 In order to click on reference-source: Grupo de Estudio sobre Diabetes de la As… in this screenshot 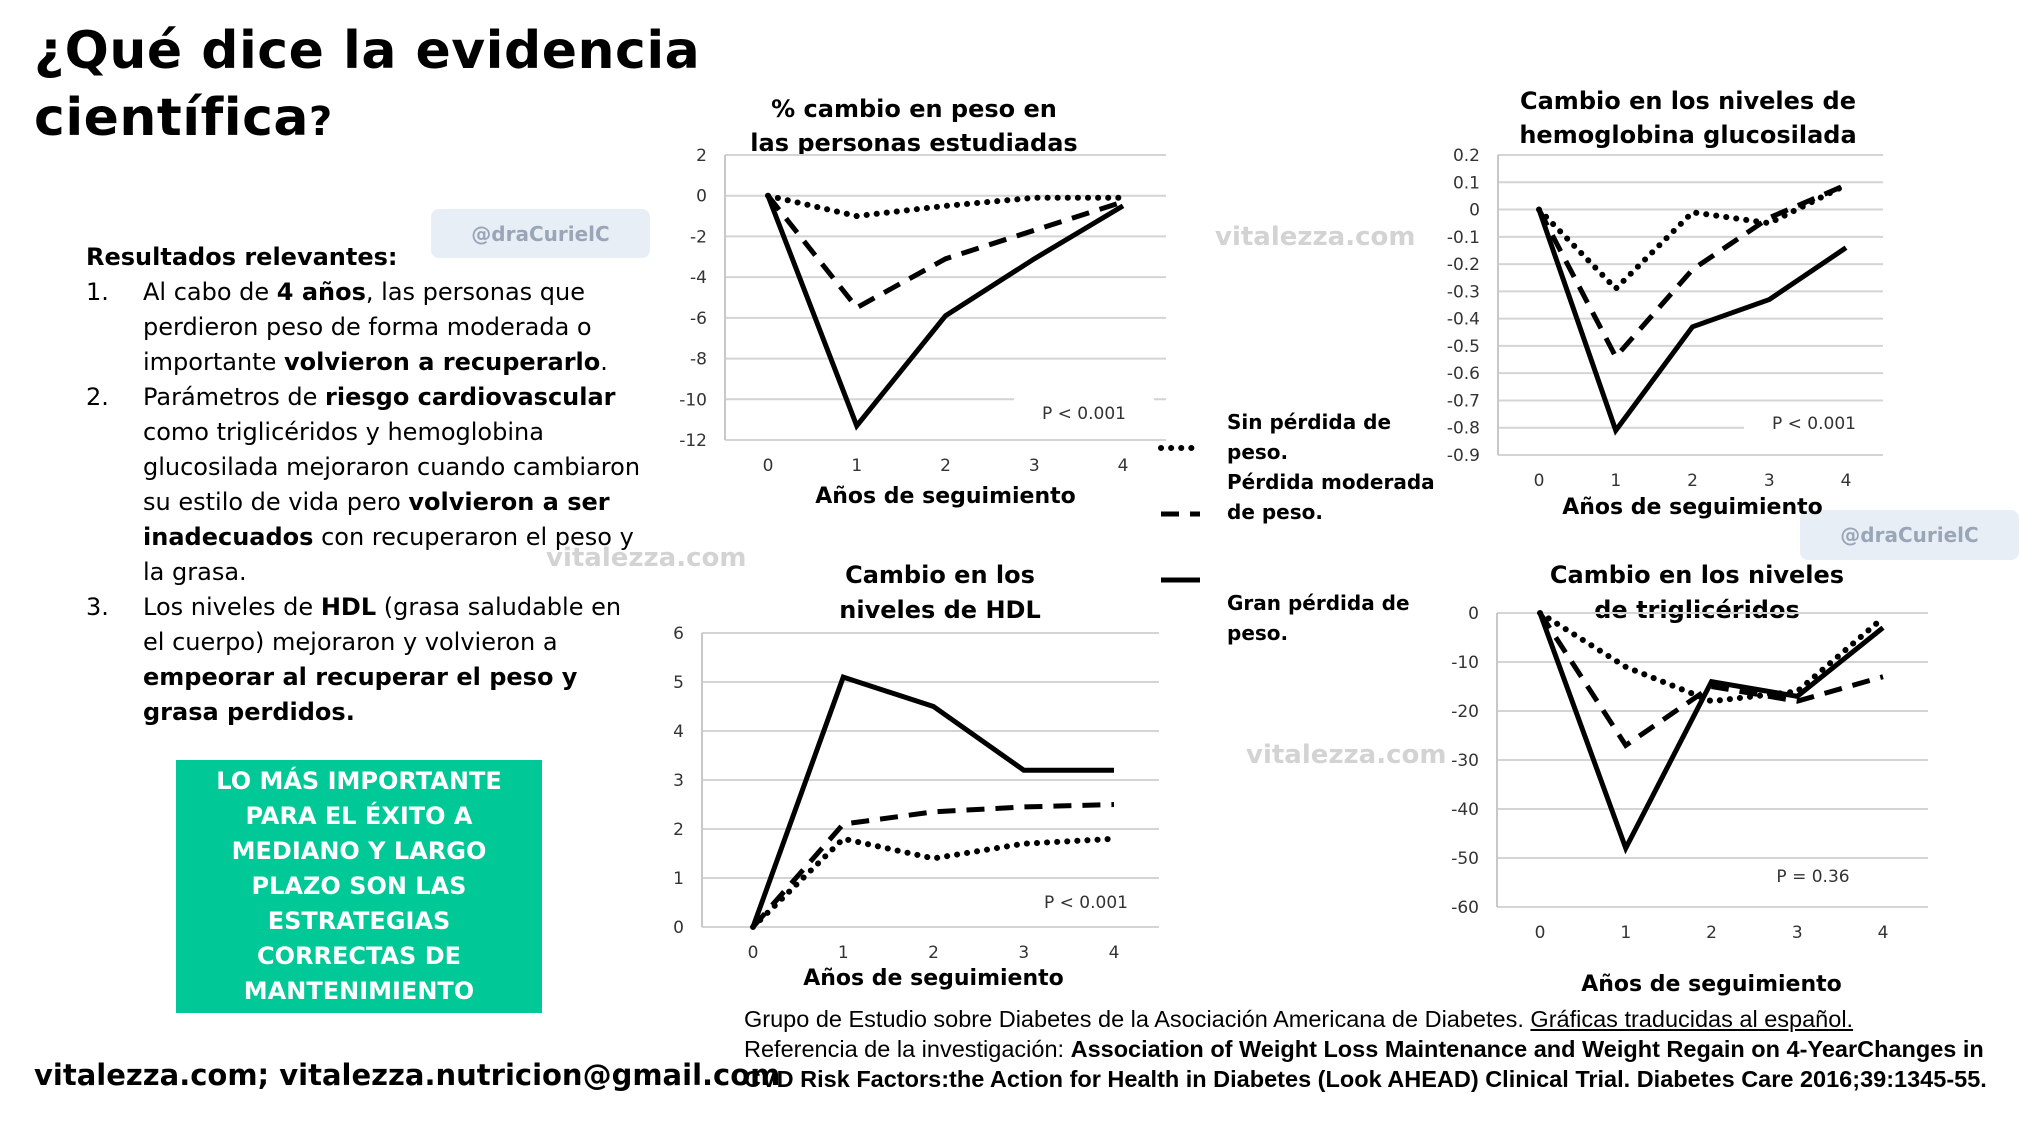, I will do `click(1137, 1019)`.